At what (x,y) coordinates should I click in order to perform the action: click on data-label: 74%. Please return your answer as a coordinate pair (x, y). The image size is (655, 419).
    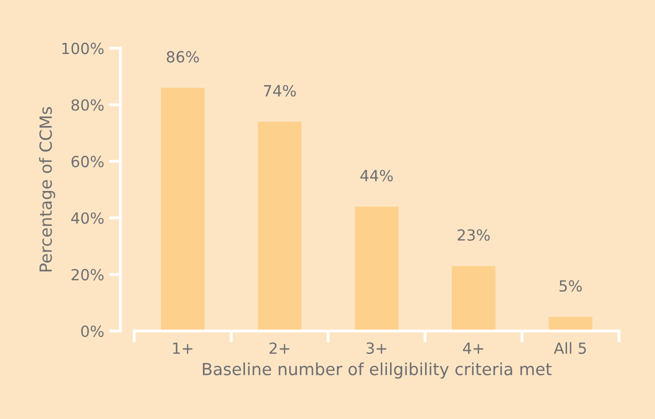
    Looking at the image, I should click on (280, 90).